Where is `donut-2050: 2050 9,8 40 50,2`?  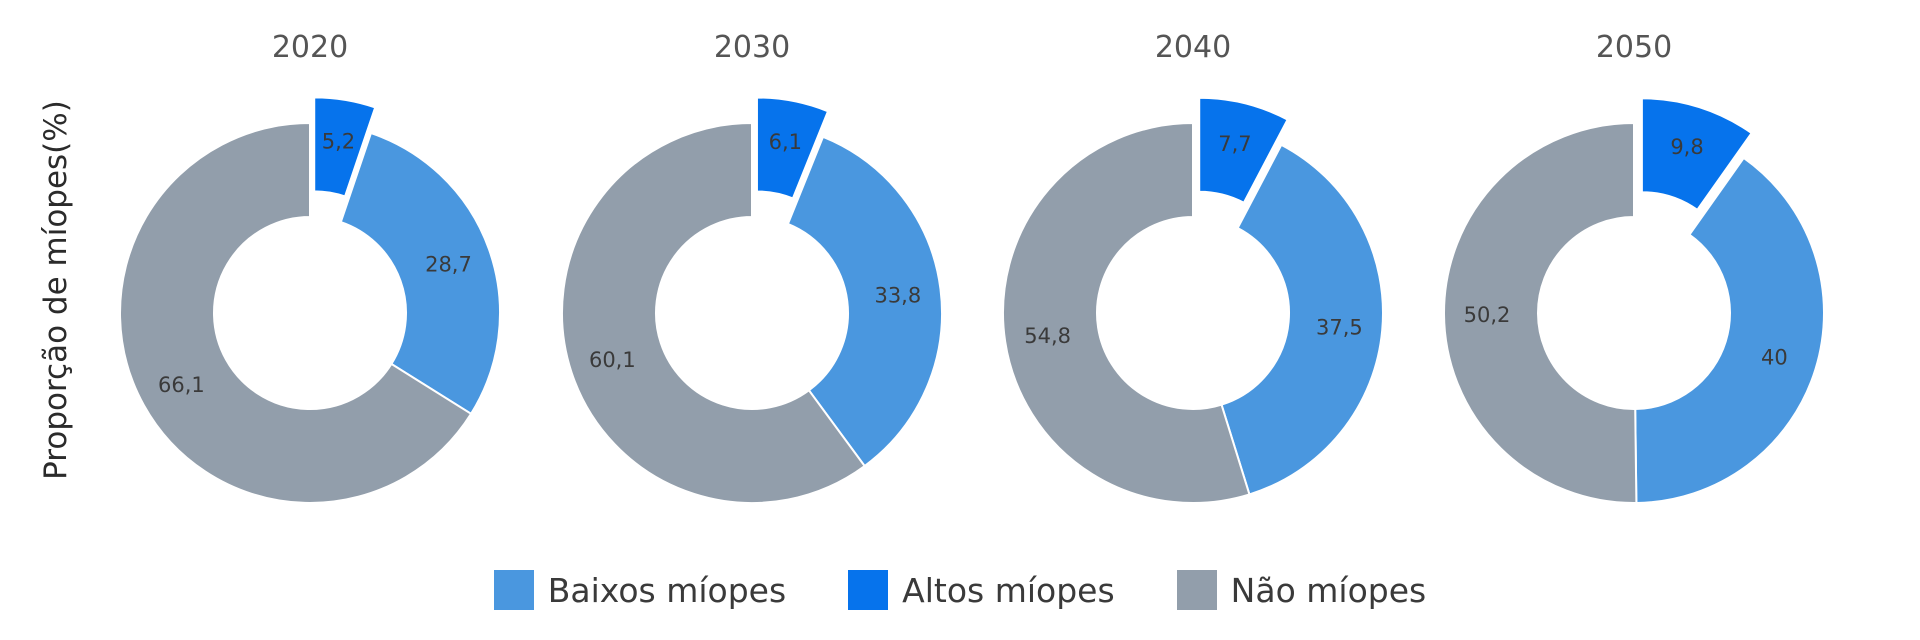 donut-2050: 2050 9,8 40 50,2 is located at coordinates (1634, 267).